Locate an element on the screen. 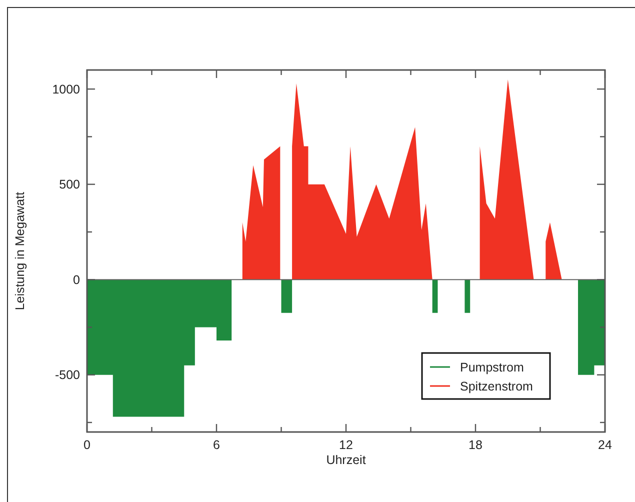  y-axis-title: Leistung in Megawatt is located at coordinates (20, 250).